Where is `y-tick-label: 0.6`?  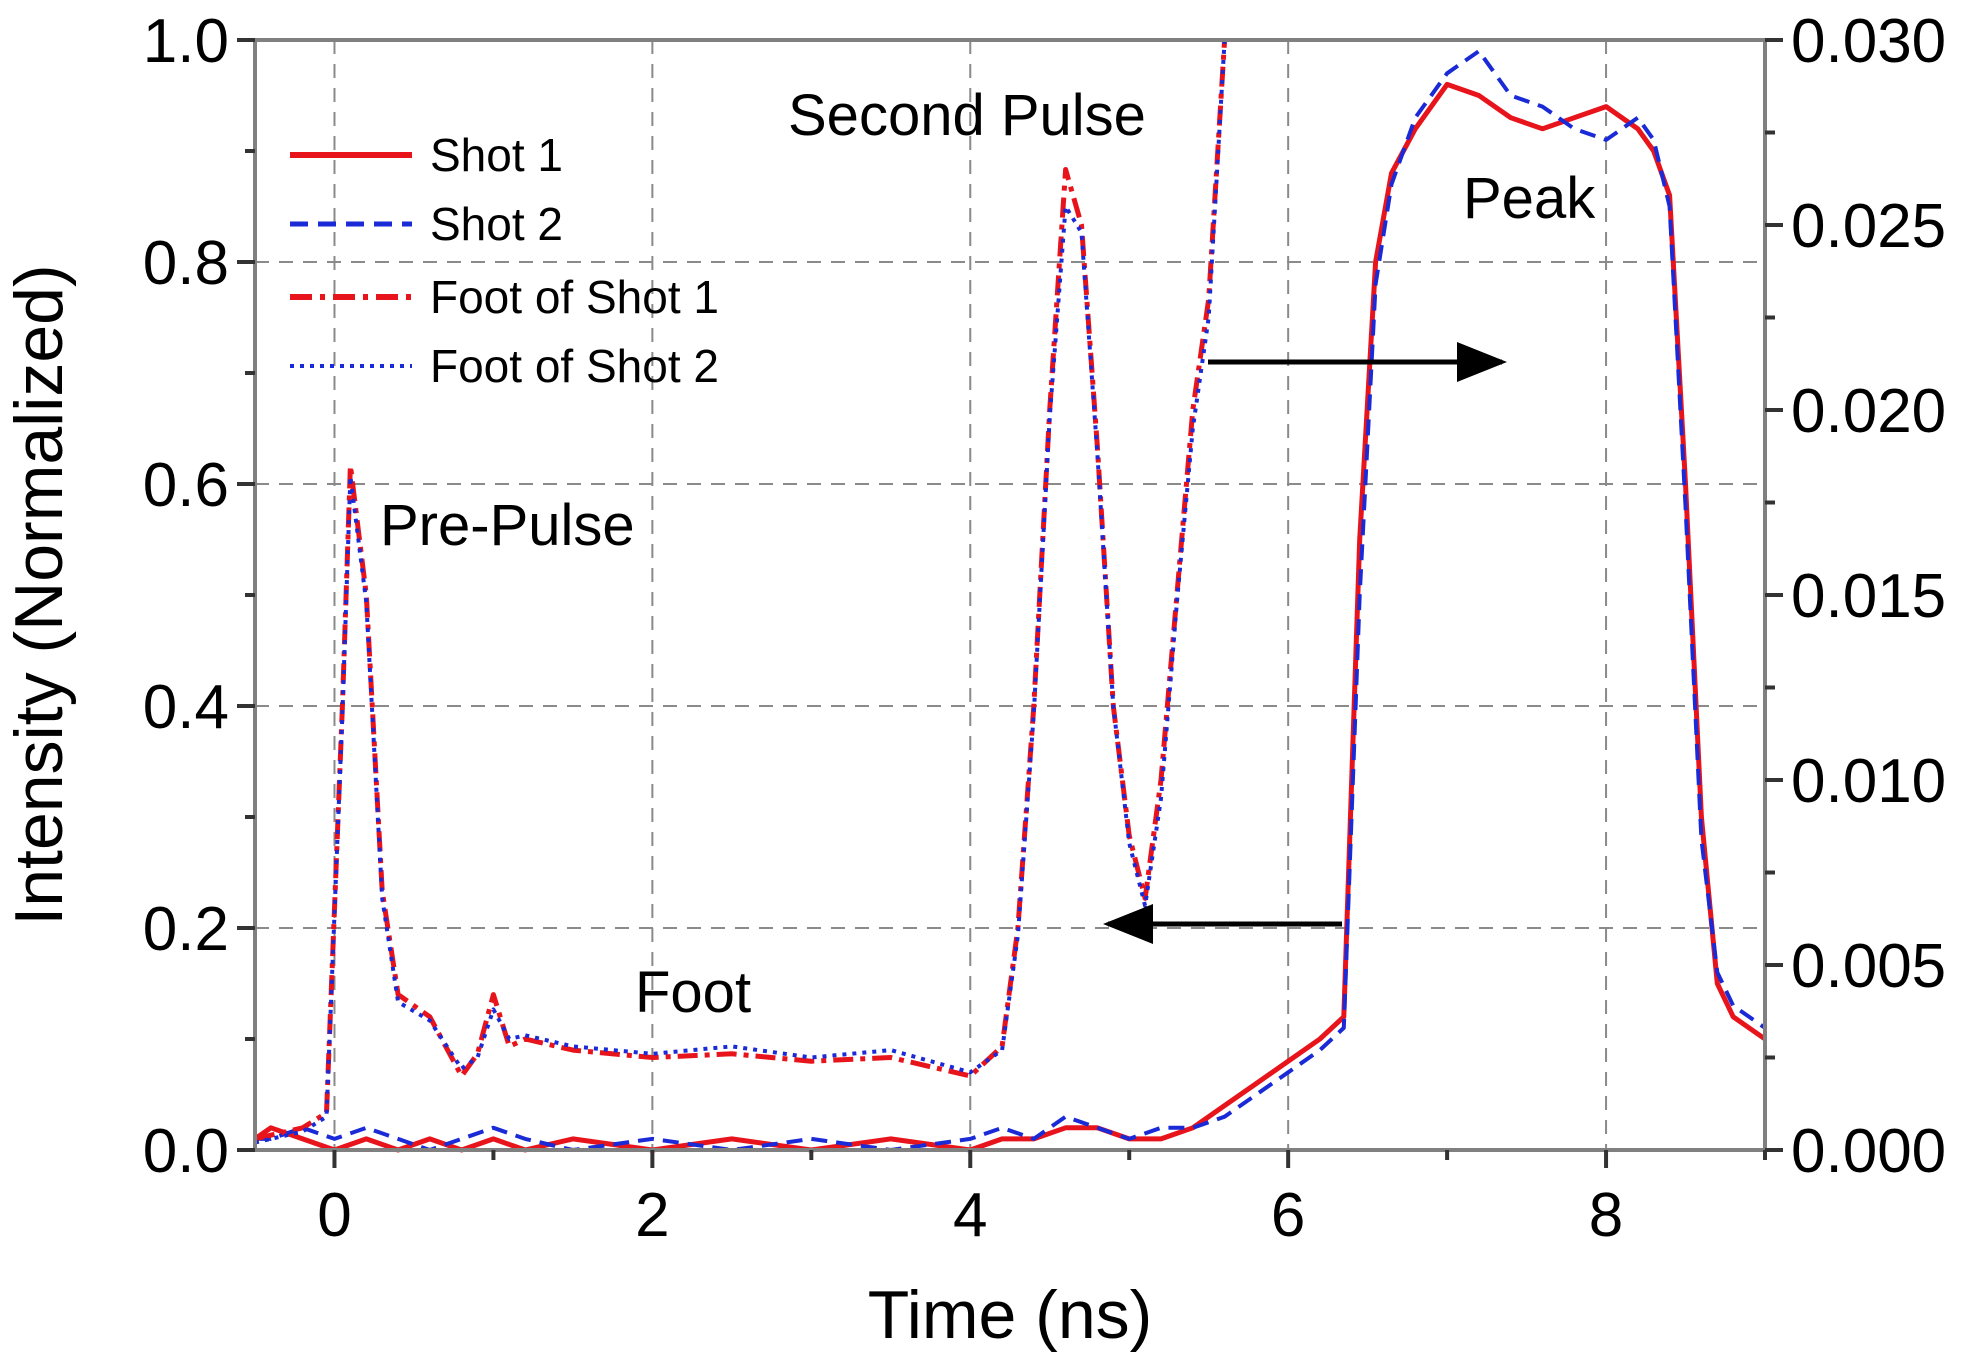
y-tick-label: 0.6 is located at coordinates (186, 485).